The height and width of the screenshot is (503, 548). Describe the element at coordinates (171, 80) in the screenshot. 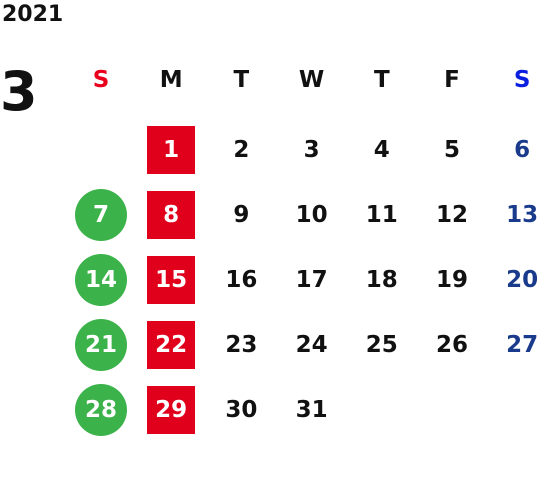

I see `weekday-header: M` at that location.